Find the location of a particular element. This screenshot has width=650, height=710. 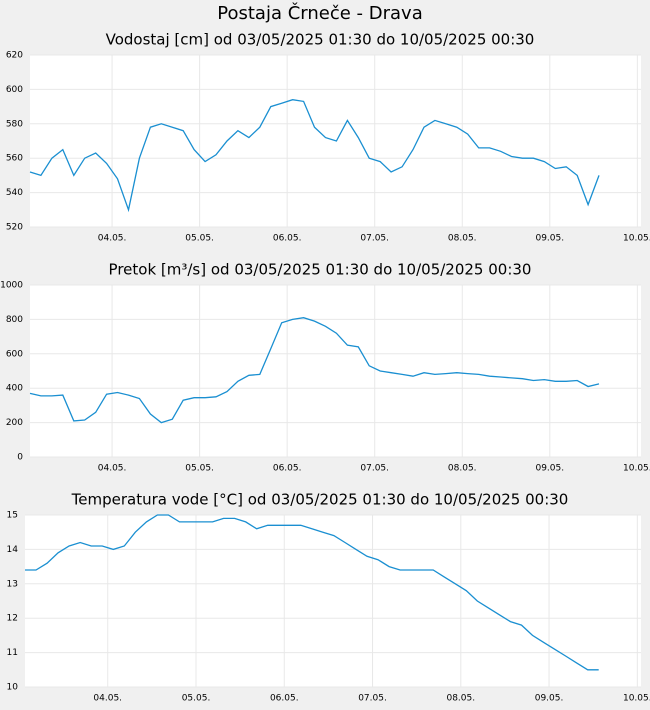

y-tick-label: 10 is located at coordinates (13, 688).